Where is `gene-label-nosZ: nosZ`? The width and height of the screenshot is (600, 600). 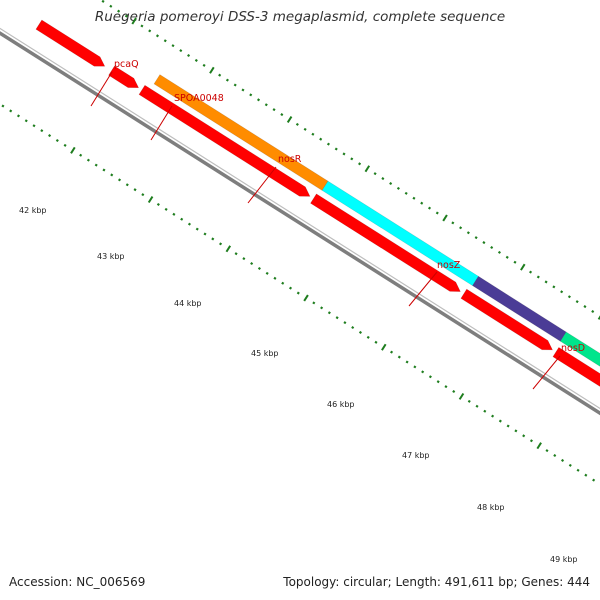
gene-label-nosZ: nosZ is located at coordinates (449, 265).